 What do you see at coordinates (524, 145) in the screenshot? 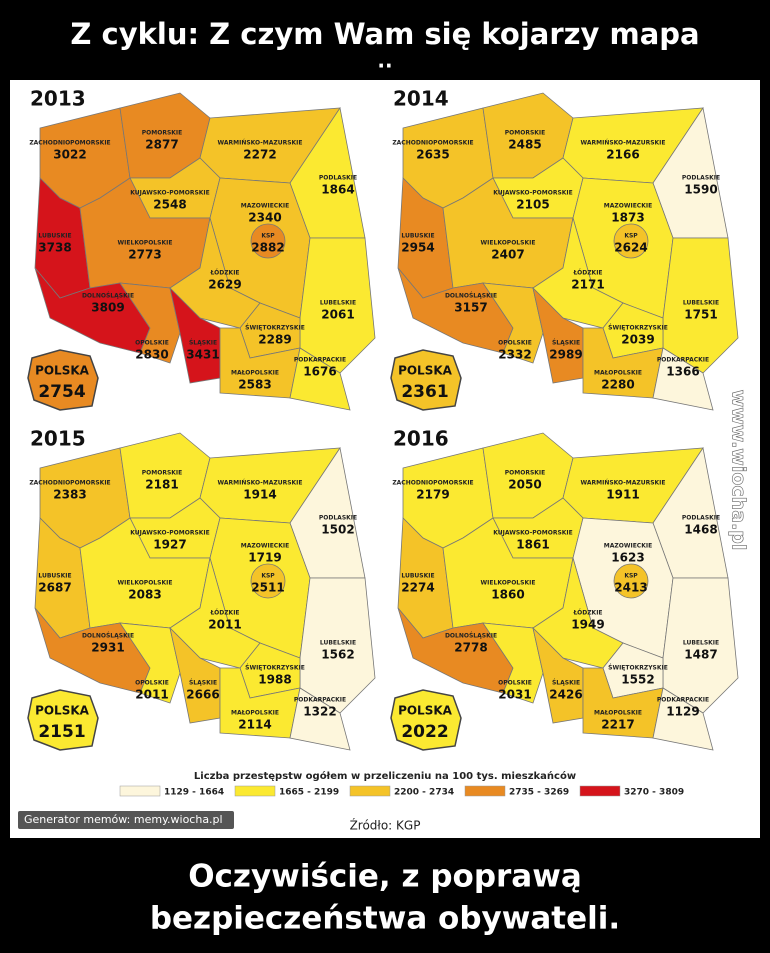
I see `region-value: 2485` at bounding box center [524, 145].